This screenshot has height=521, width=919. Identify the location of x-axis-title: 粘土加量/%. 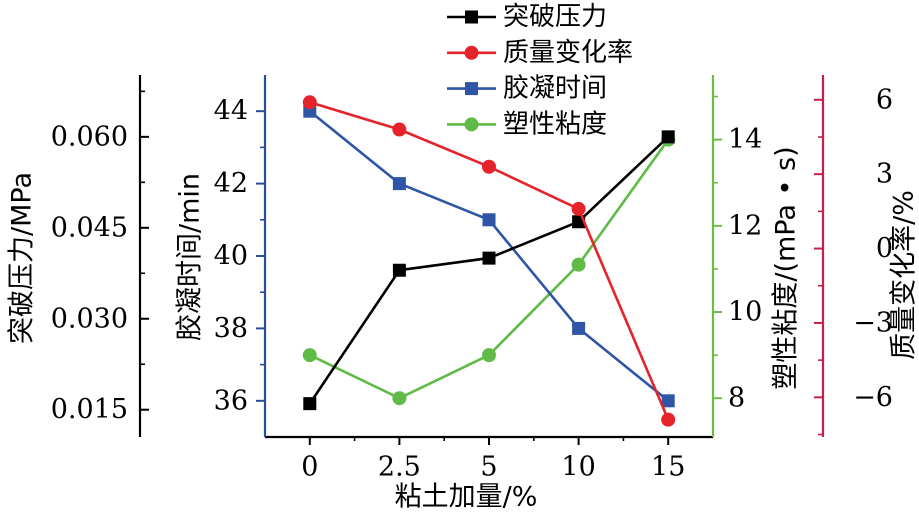
(466, 497).